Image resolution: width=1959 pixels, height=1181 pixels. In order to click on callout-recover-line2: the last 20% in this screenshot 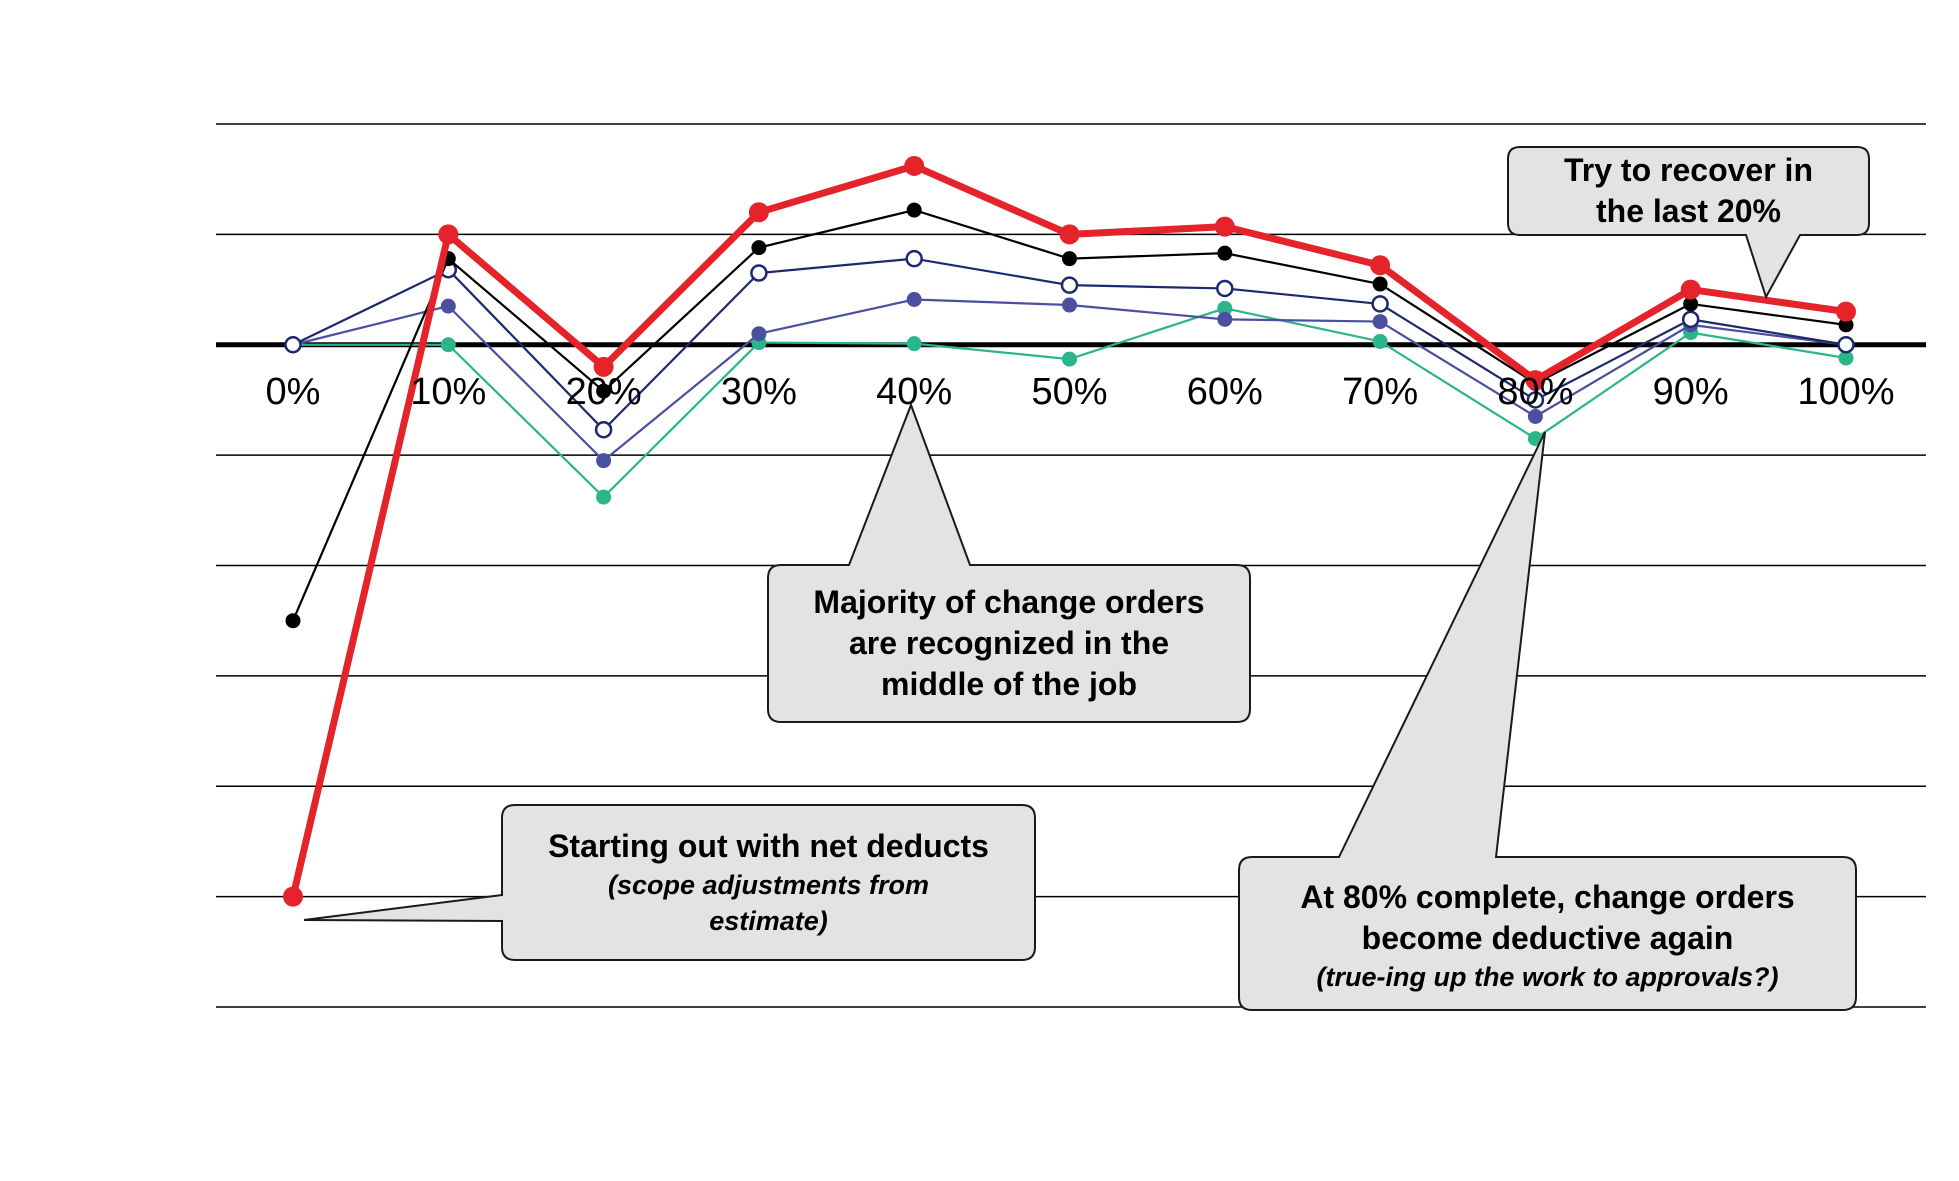, I will do `click(1688, 211)`.